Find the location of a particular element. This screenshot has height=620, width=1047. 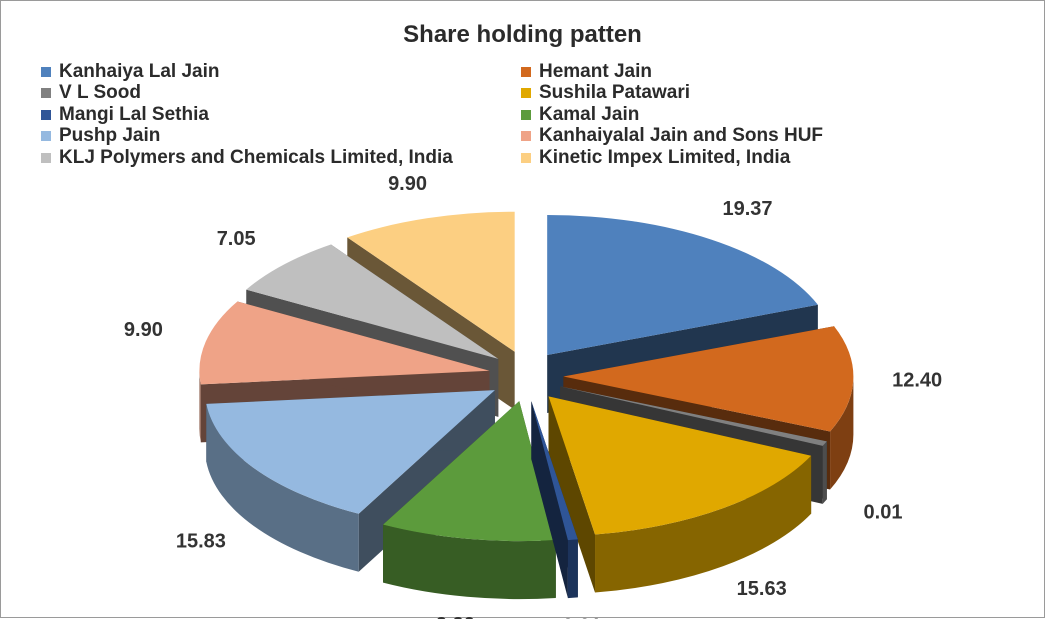

legend-item: V L Sood is located at coordinates (281, 93).